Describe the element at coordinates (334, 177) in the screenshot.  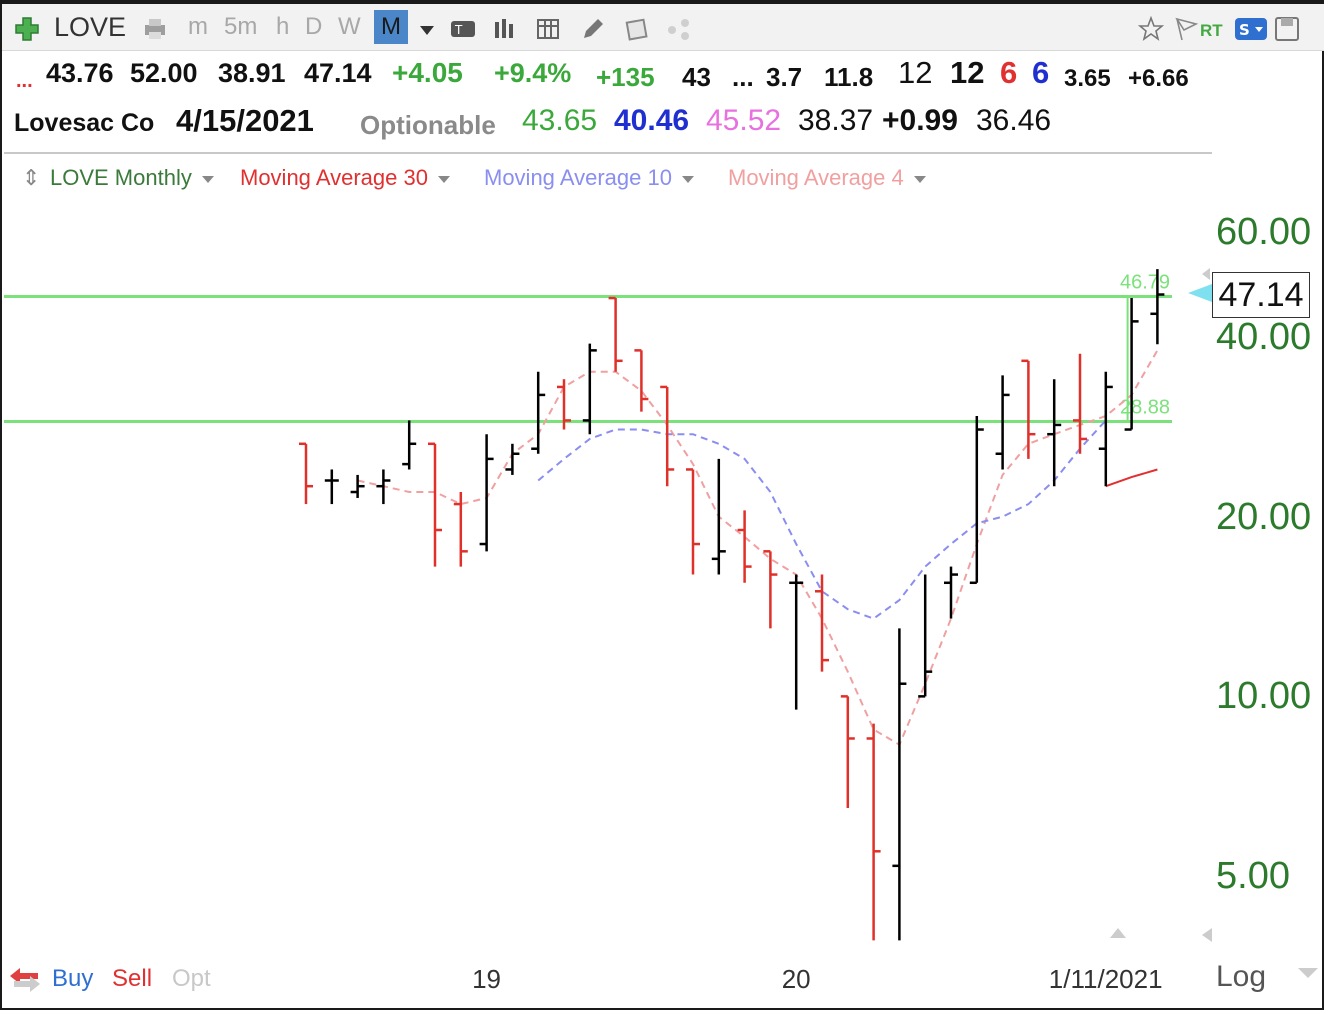
I see `legend-ma30-label: Moving Average 30` at that location.